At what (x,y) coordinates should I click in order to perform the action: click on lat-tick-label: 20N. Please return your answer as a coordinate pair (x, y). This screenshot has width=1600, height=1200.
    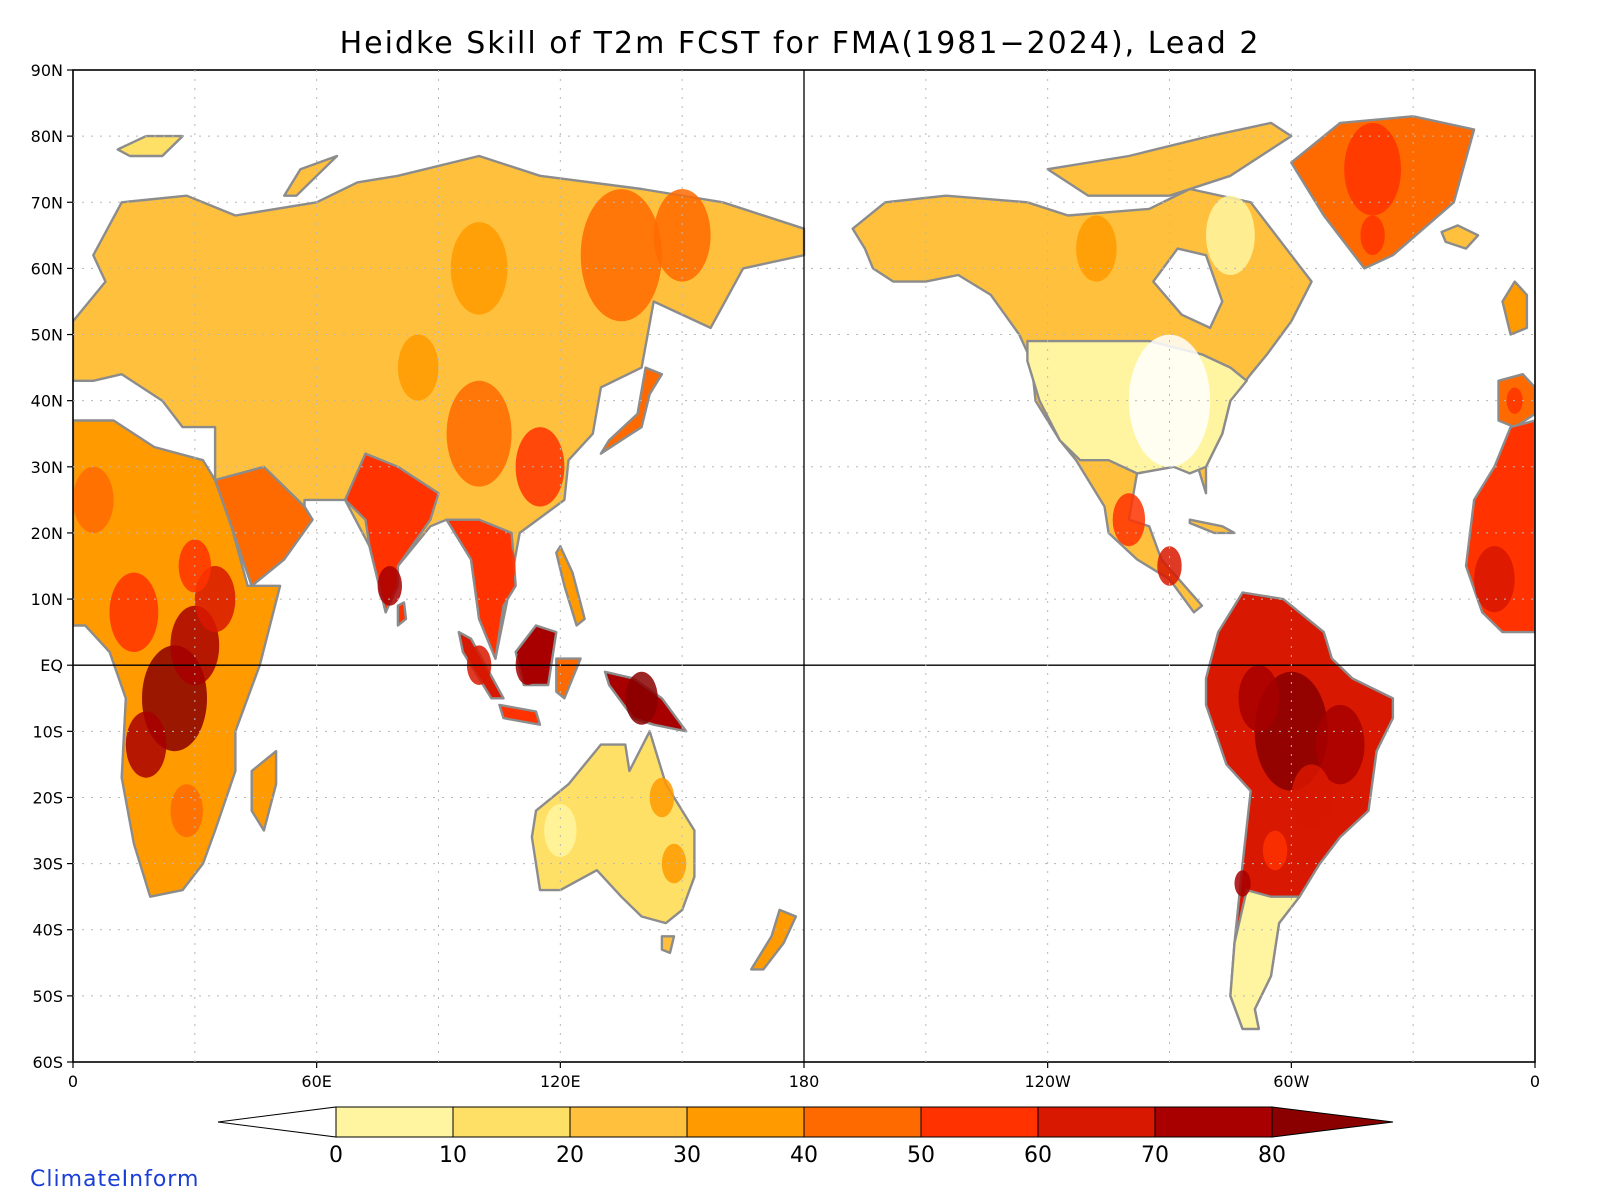
    Looking at the image, I should click on (47, 533).